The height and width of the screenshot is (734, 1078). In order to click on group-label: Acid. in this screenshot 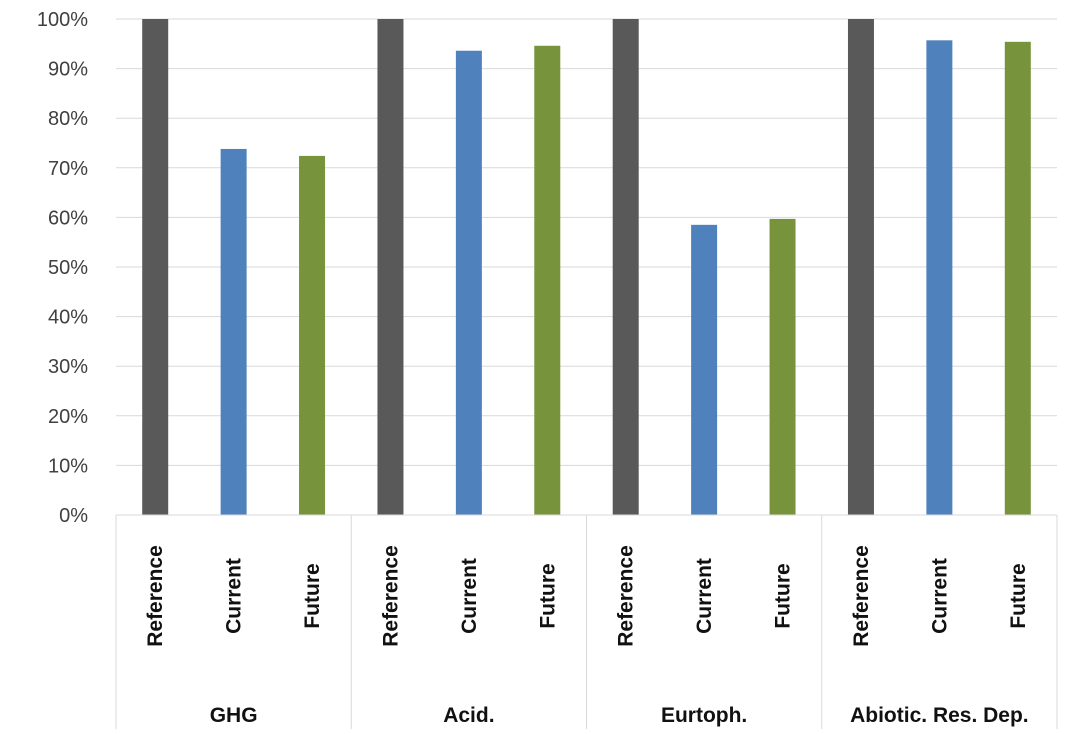, I will do `click(468, 715)`.